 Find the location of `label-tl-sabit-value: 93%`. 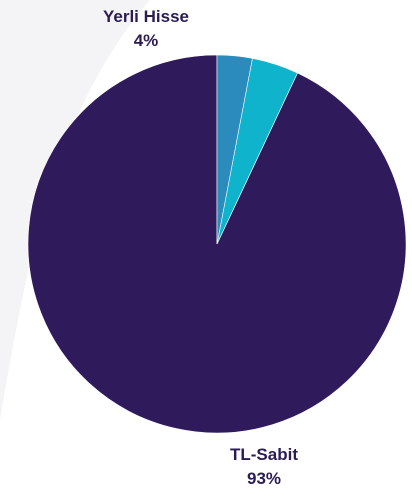

label-tl-sabit-value: 93% is located at coordinates (264, 478).